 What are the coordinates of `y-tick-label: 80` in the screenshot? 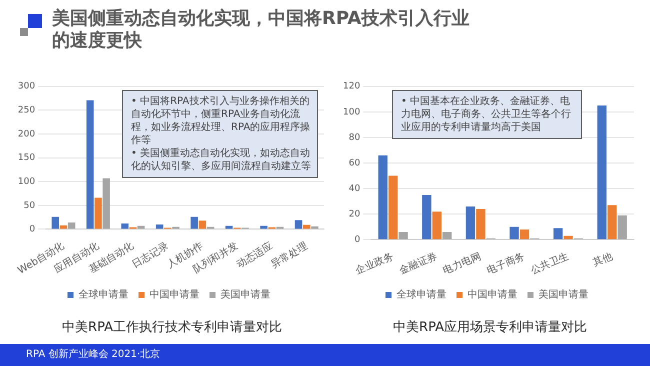 It's located at (354, 137).